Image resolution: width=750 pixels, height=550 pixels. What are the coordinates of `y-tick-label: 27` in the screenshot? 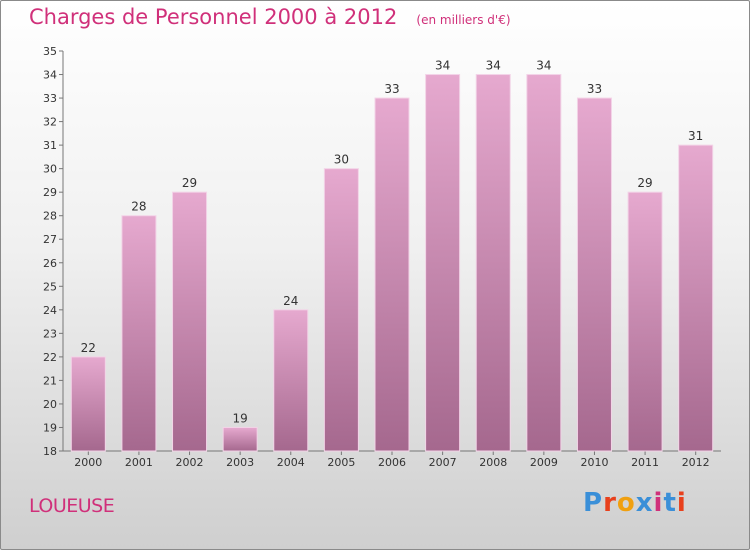 It's located at (50, 239).